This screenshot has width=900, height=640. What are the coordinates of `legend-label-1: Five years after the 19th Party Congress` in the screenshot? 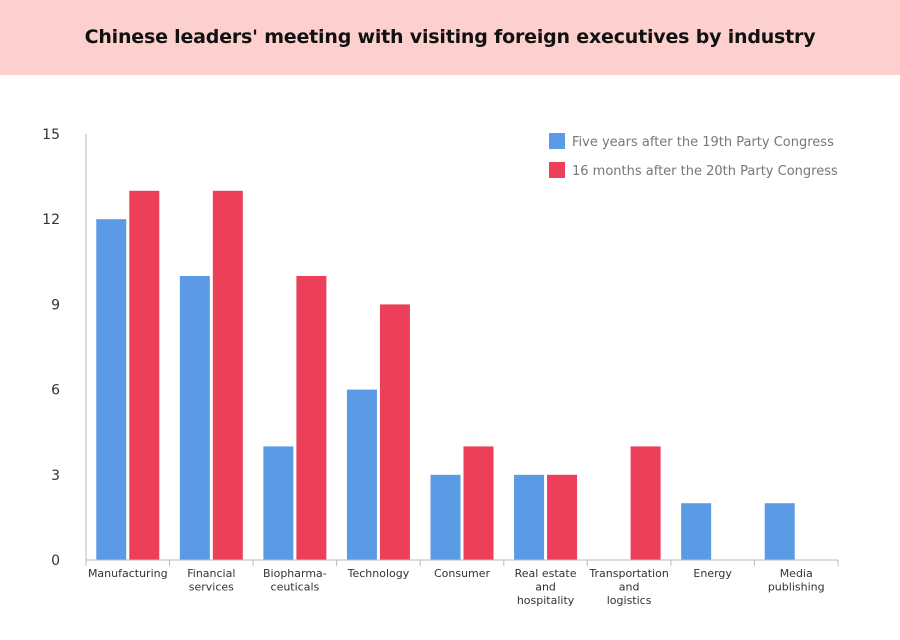 It's located at (703, 142).